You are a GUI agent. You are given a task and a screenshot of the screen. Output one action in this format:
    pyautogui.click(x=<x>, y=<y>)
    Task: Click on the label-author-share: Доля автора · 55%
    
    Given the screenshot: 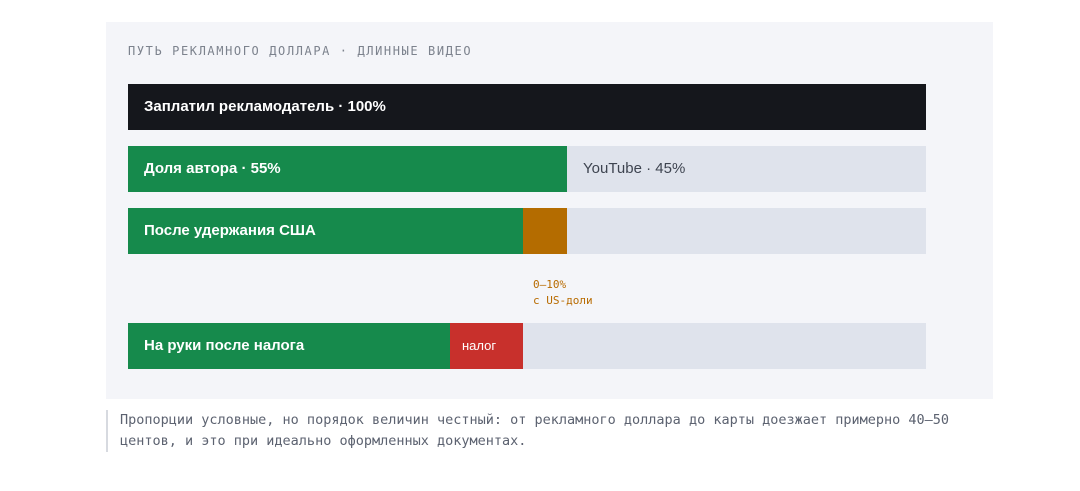 What is the action you would take?
    pyautogui.click(x=212, y=168)
    